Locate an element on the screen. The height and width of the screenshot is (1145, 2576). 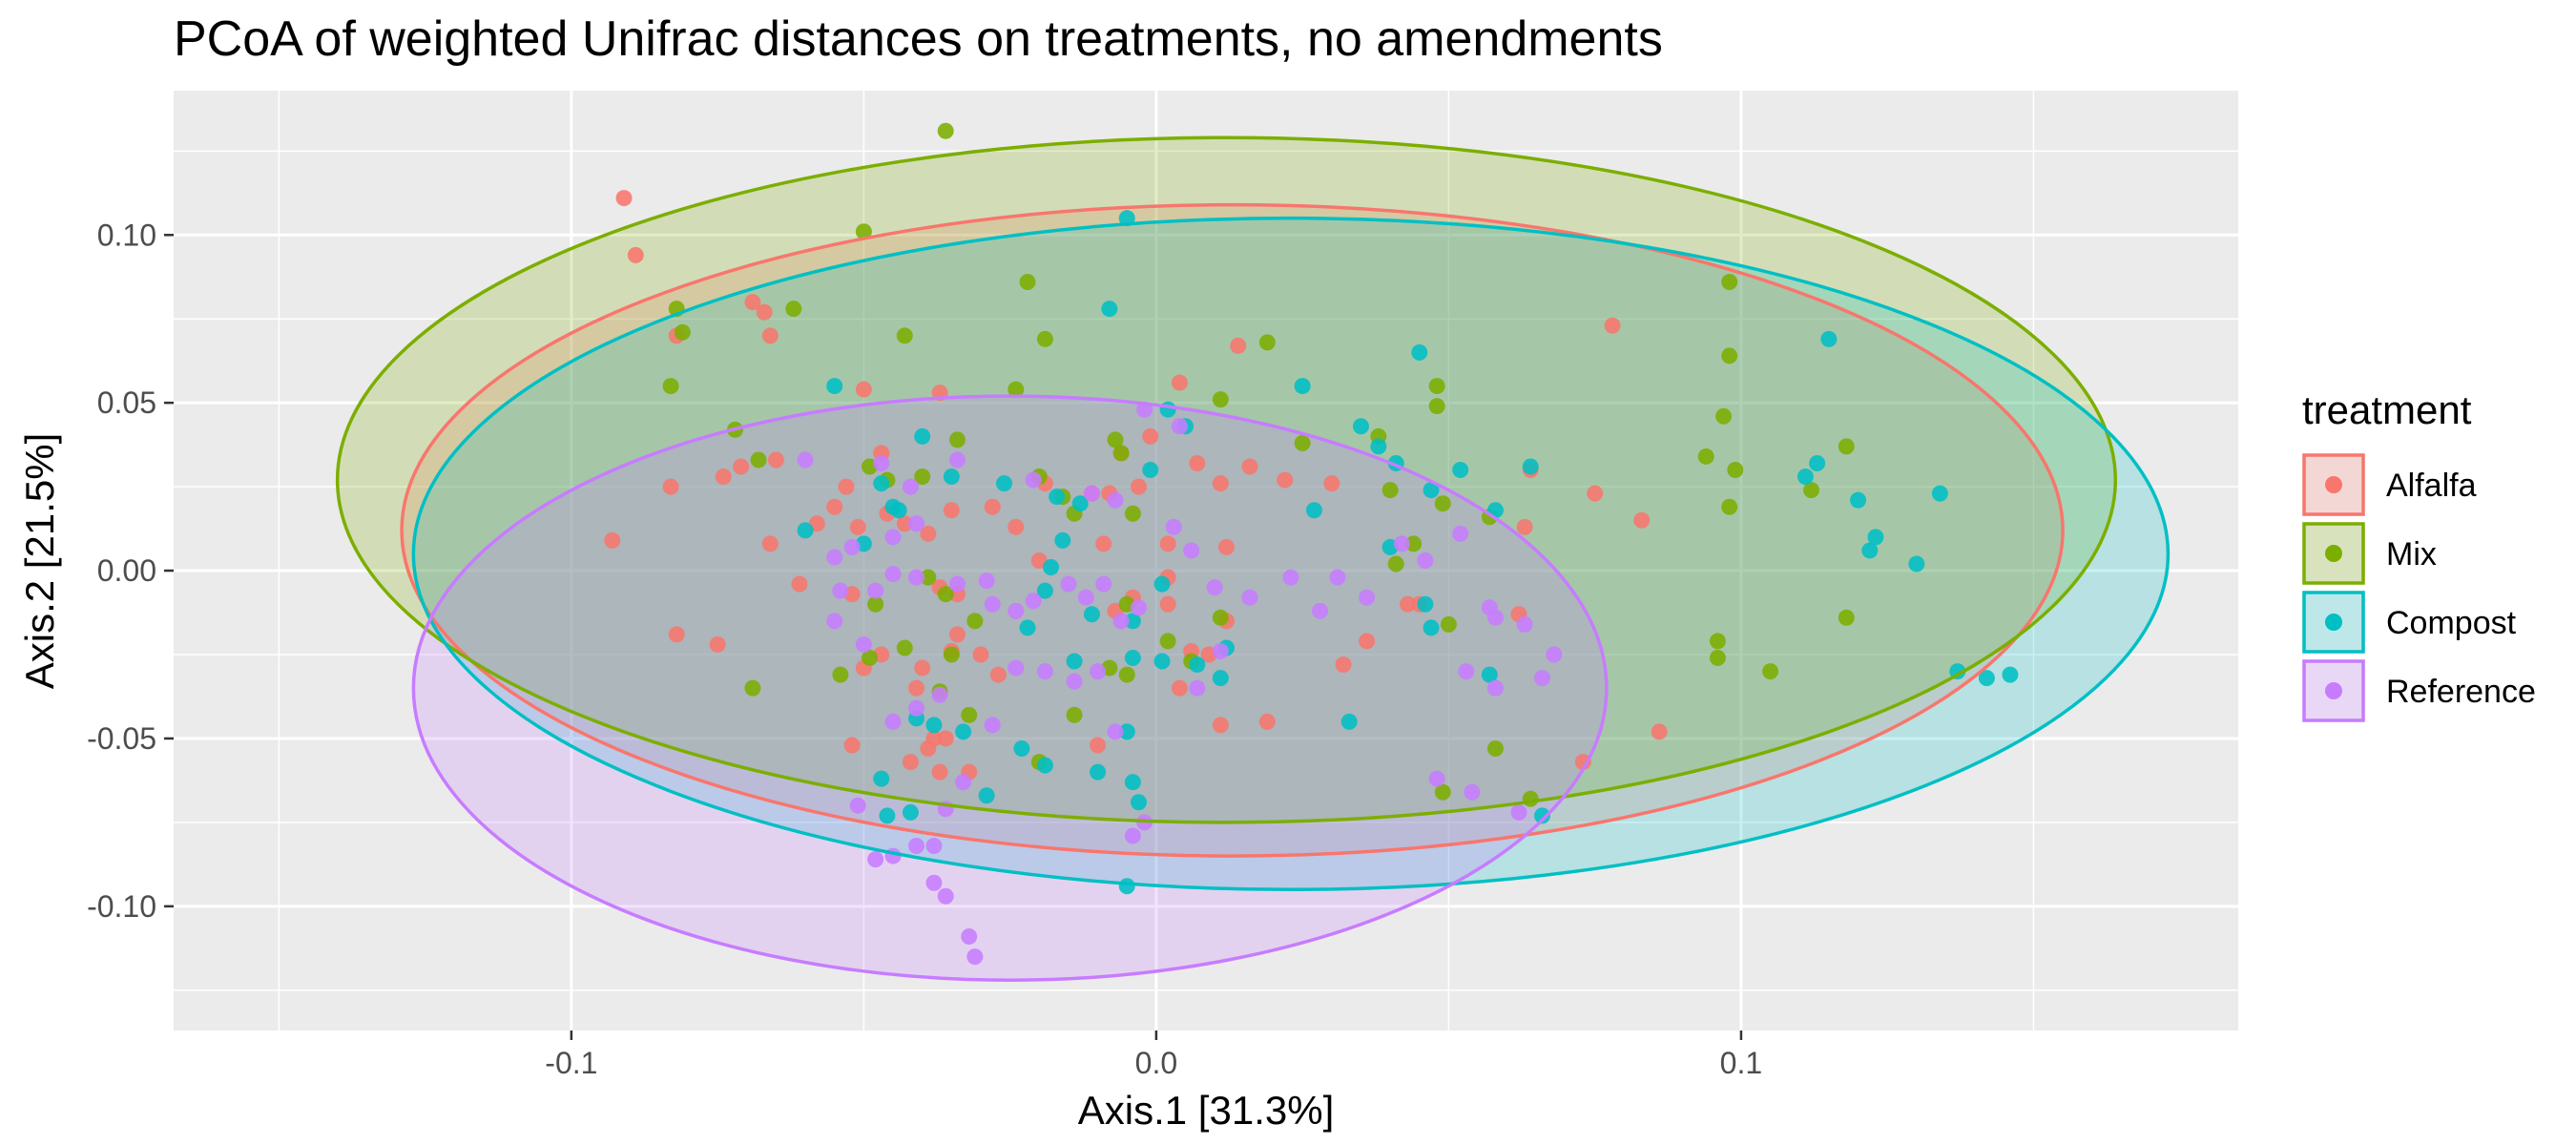
legend-label-reference: Reference is located at coordinates (2461, 692).